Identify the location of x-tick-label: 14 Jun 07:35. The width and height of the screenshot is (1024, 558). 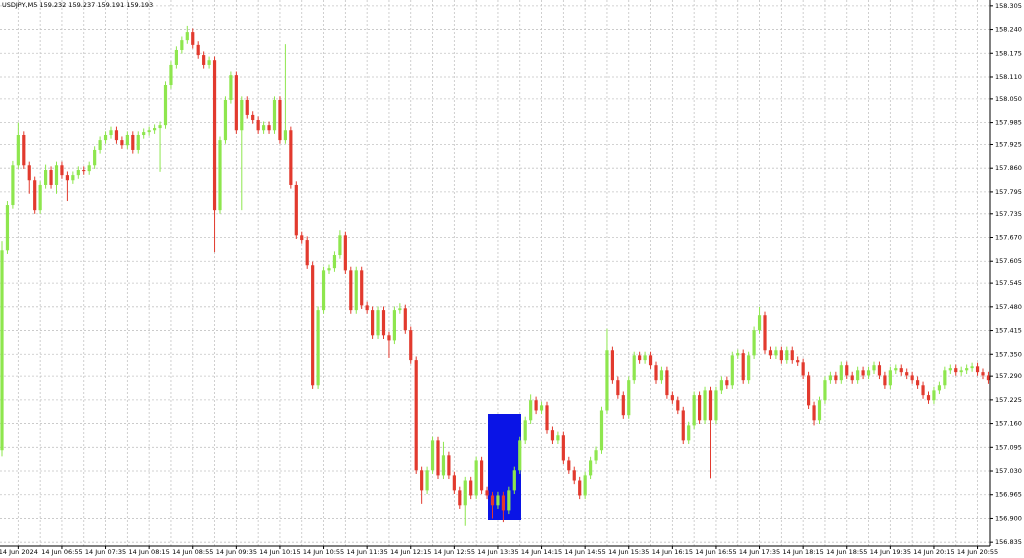
(105, 552).